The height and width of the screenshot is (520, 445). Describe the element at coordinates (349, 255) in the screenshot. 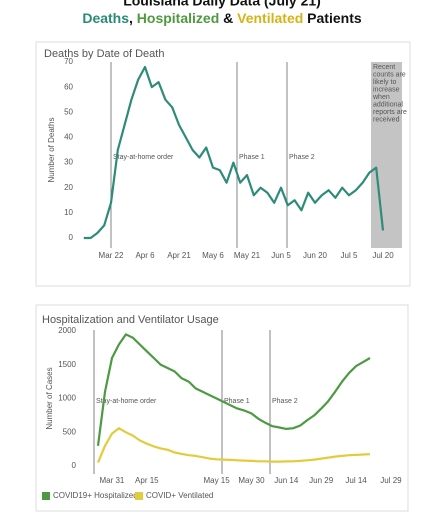

I see `x-tick-label: Jul 5` at that location.